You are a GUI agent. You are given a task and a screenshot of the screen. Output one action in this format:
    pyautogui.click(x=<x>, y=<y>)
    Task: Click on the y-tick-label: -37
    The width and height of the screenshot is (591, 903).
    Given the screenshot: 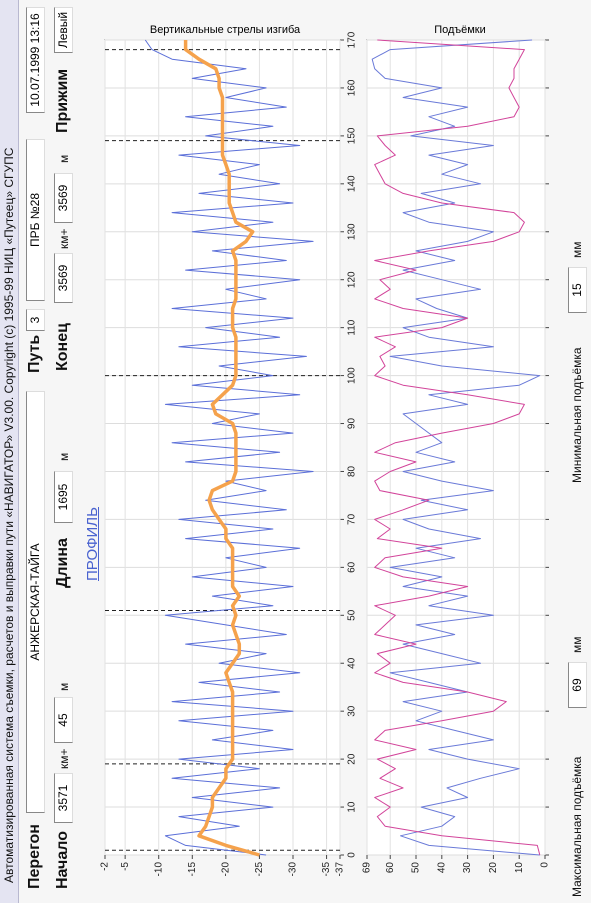 What is the action you would take?
    pyautogui.click(x=340, y=869)
    